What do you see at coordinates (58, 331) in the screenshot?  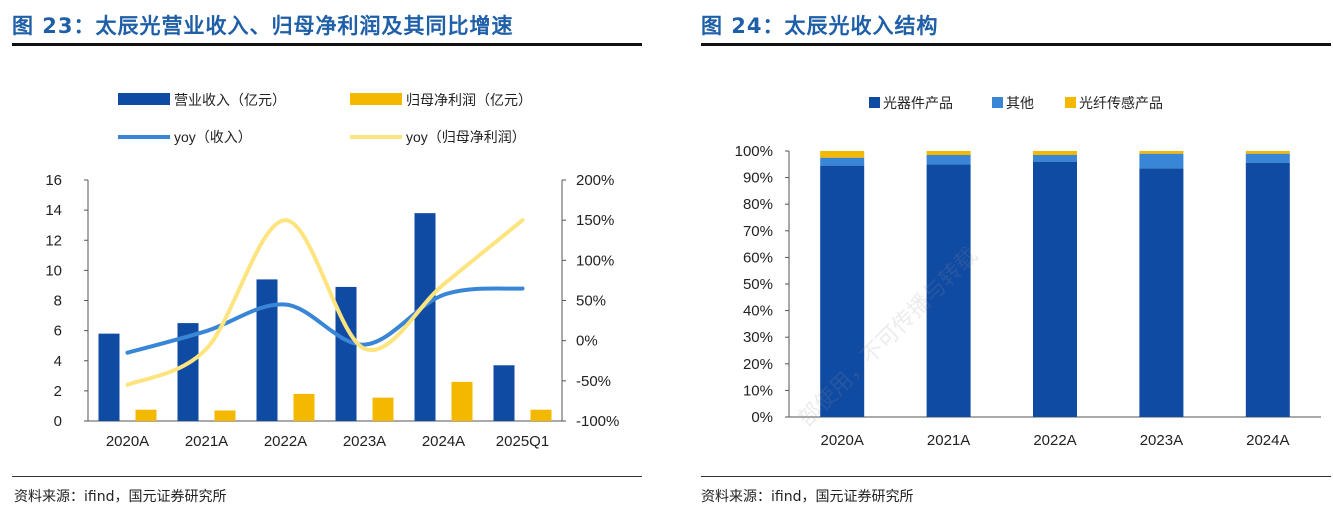 I see `y-left-tick-label: 6` at bounding box center [58, 331].